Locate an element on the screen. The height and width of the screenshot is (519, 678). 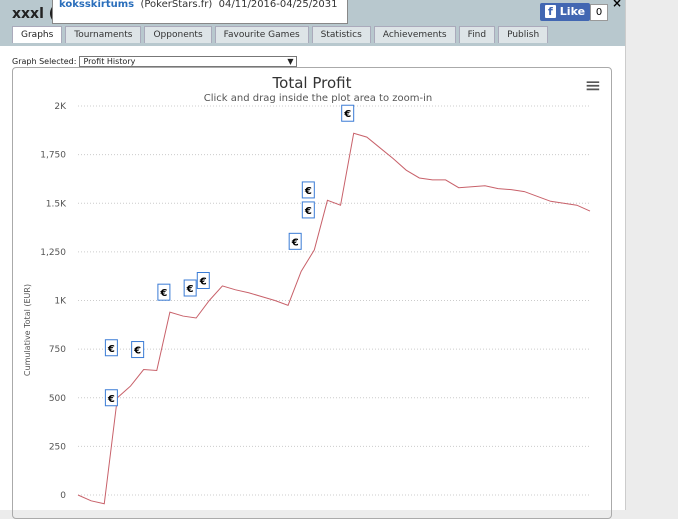
y-tick-label: 250 is located at coordinates (57, 447).